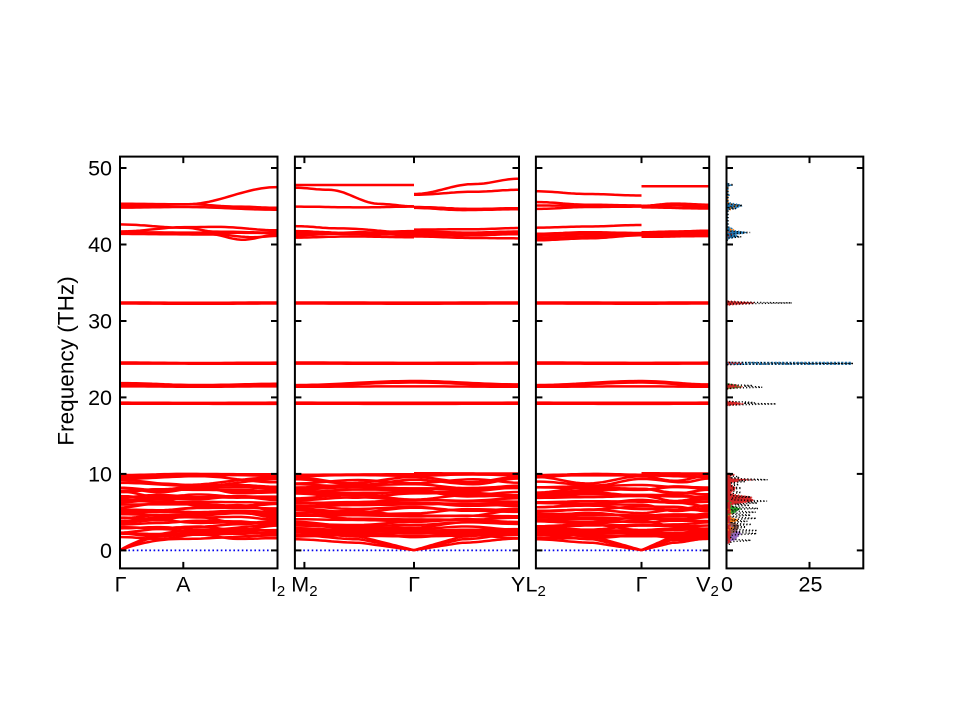  Describe the element at coordinates (518, 584) in the screenshot. I see `svg-text: Y` at that location.